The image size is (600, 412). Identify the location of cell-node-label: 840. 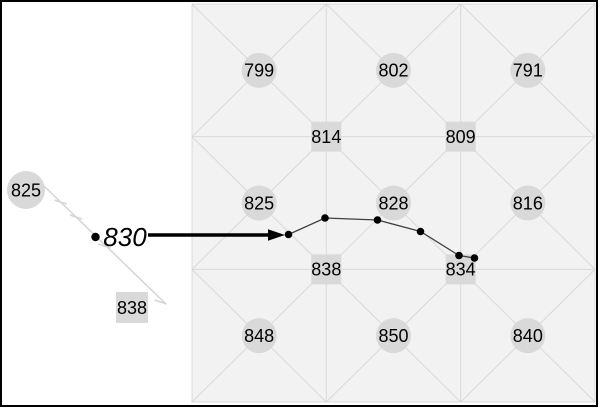
(528, 336).